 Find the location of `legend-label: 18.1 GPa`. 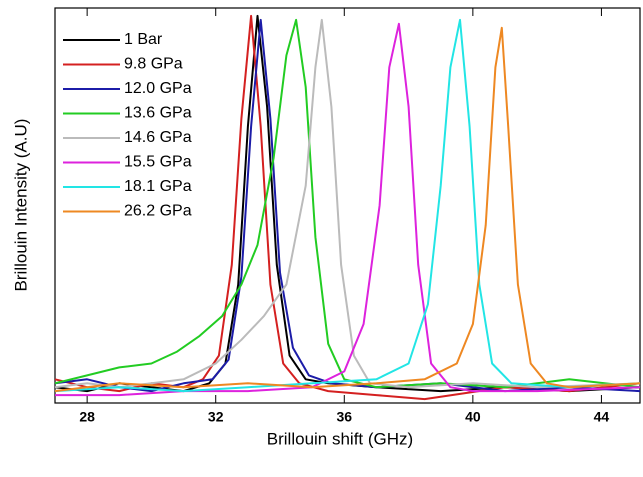

legend-label: 18.1 GPa is located at coordinates (158, 186).